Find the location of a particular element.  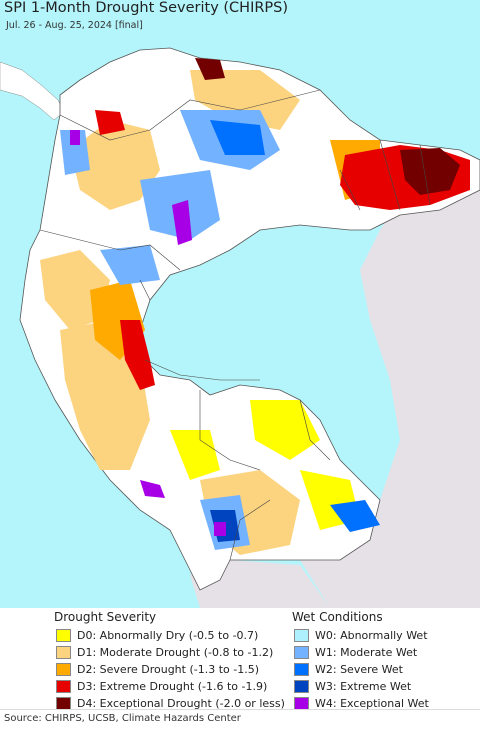

swatch-d2 is located at coordinates (63, 669).